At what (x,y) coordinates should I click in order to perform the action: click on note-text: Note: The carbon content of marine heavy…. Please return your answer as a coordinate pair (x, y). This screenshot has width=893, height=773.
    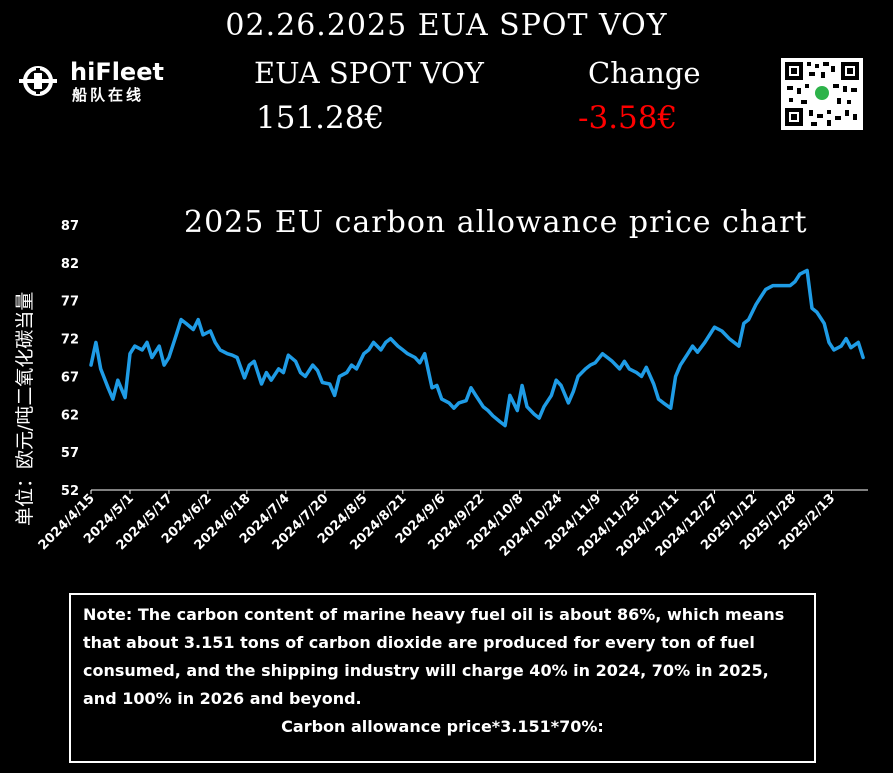
    Looking at the image, I should click on (434, 656).